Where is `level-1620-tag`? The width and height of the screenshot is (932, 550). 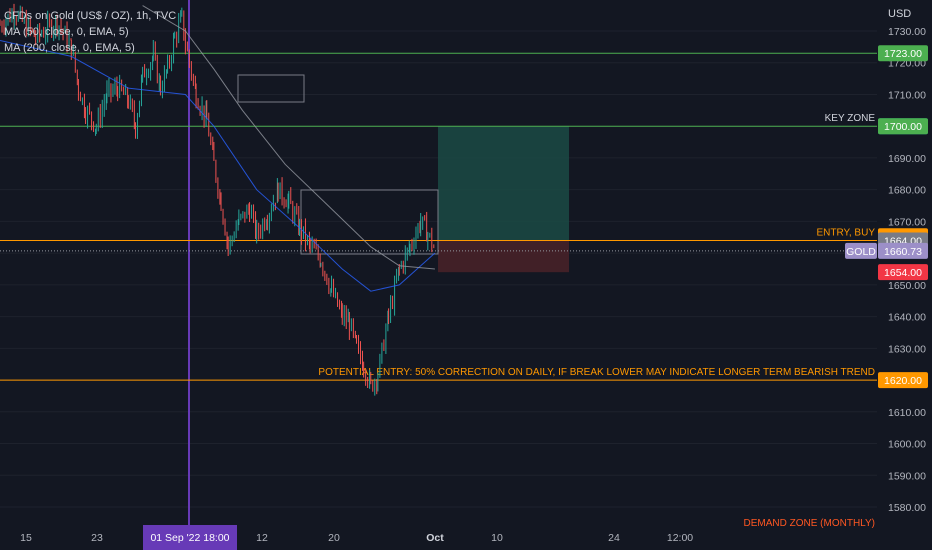
level-1620-tag is located at coordinates (903, 380).